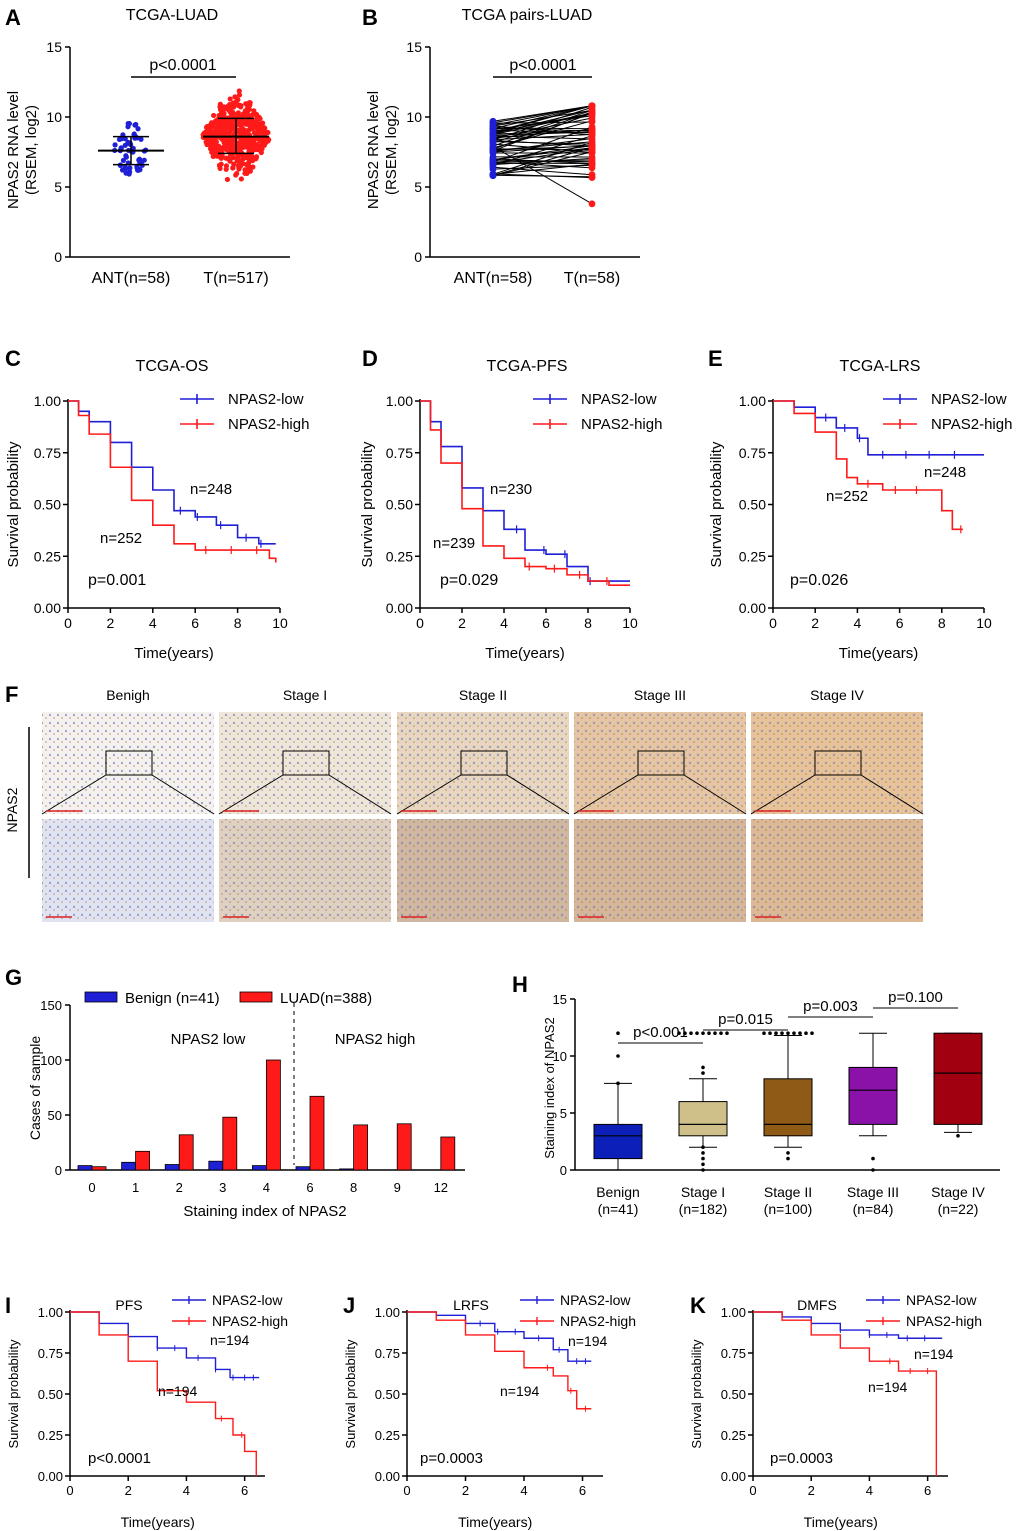  Describe the element at coordinates (50, 1394) in the screenshot. I see `panel-i-ytick-label: 0.50` at that location.